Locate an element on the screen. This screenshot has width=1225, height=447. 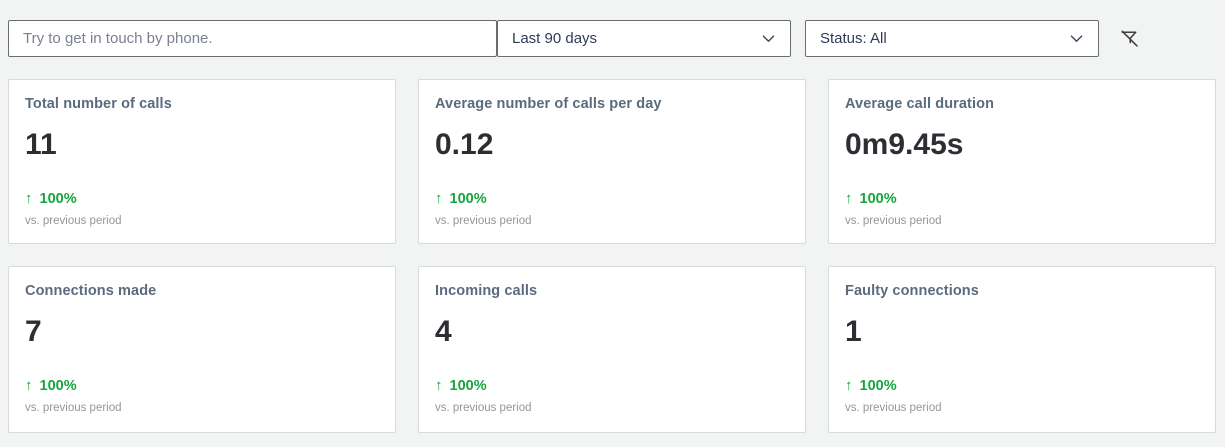
stat-value: 1 is located at coordinates (853, 331).